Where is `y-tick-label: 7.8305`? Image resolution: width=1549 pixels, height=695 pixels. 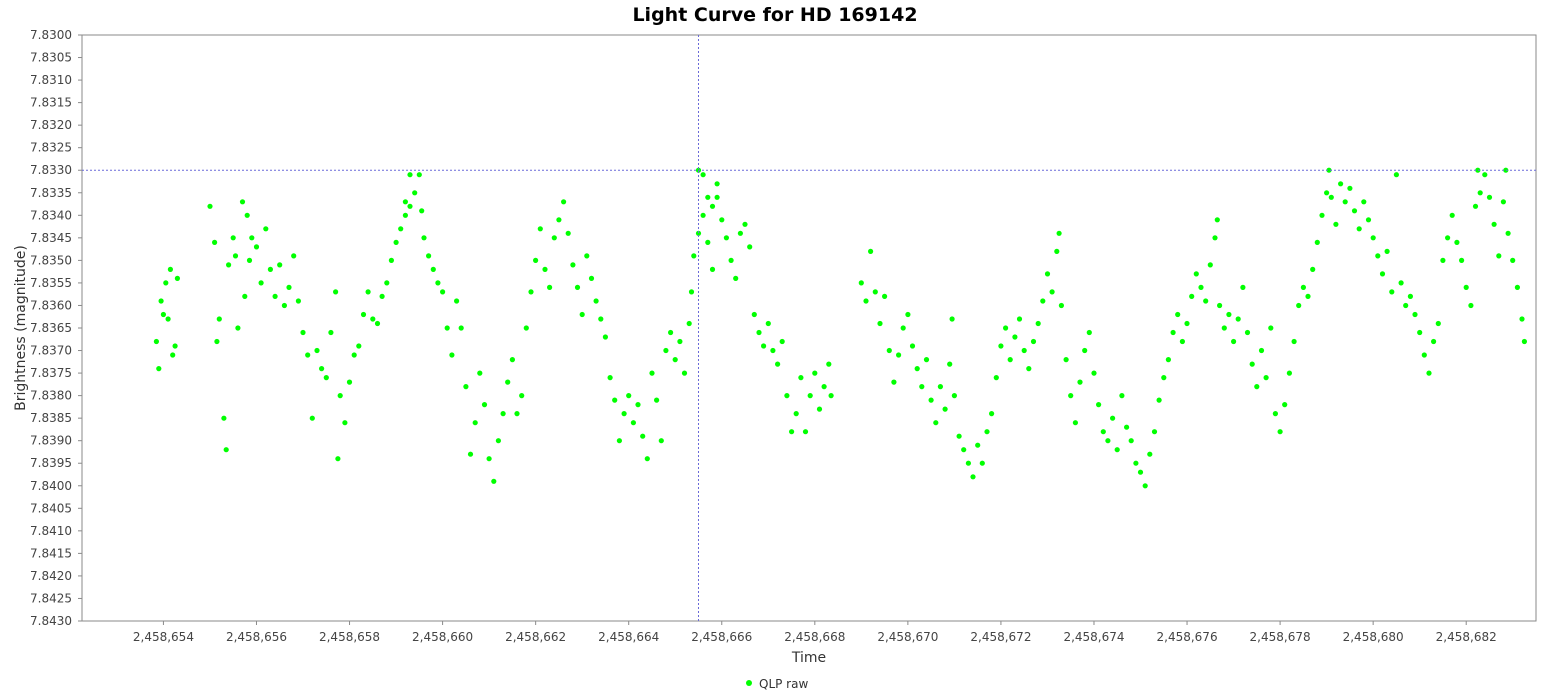
y-tick-label: 7.8305 is located at coordinates (51, 58).